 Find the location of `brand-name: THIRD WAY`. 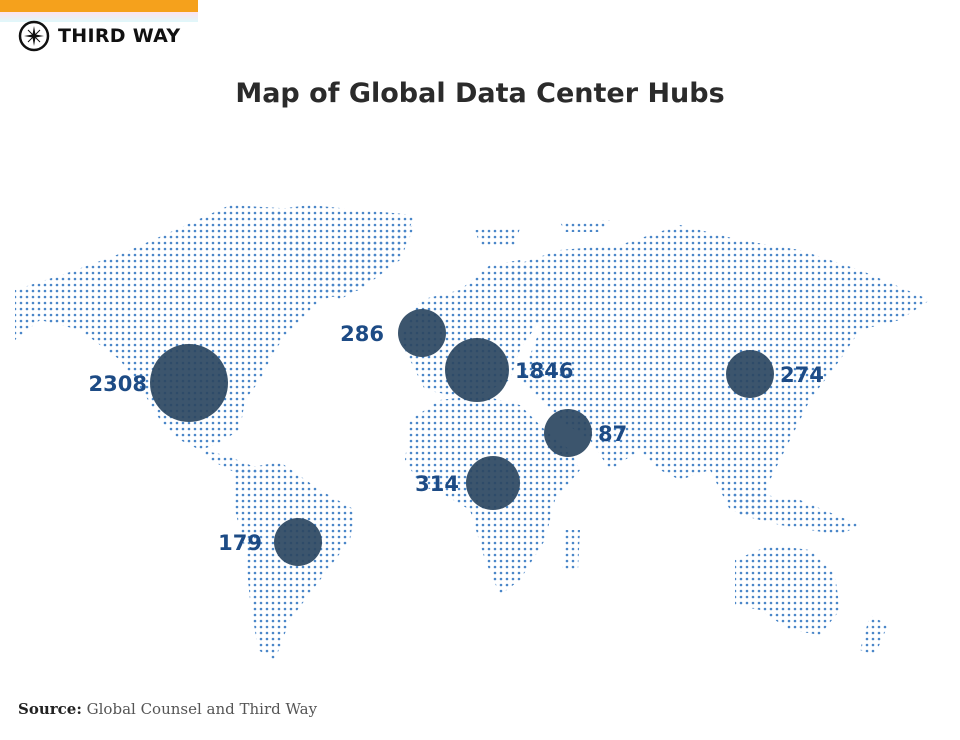

brand-name: THIRD WAY is located at coordinates (119, 36).